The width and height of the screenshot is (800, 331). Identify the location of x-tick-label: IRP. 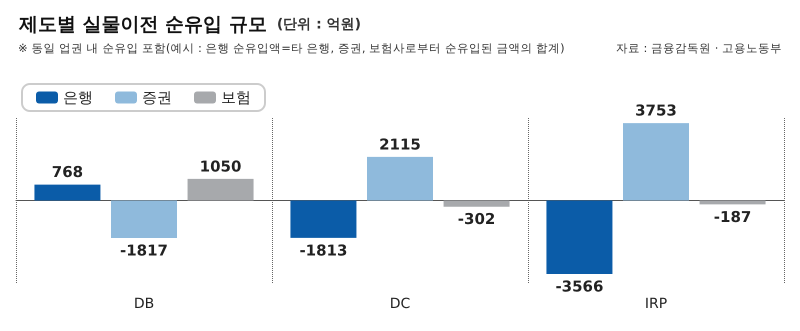
(656, 304).